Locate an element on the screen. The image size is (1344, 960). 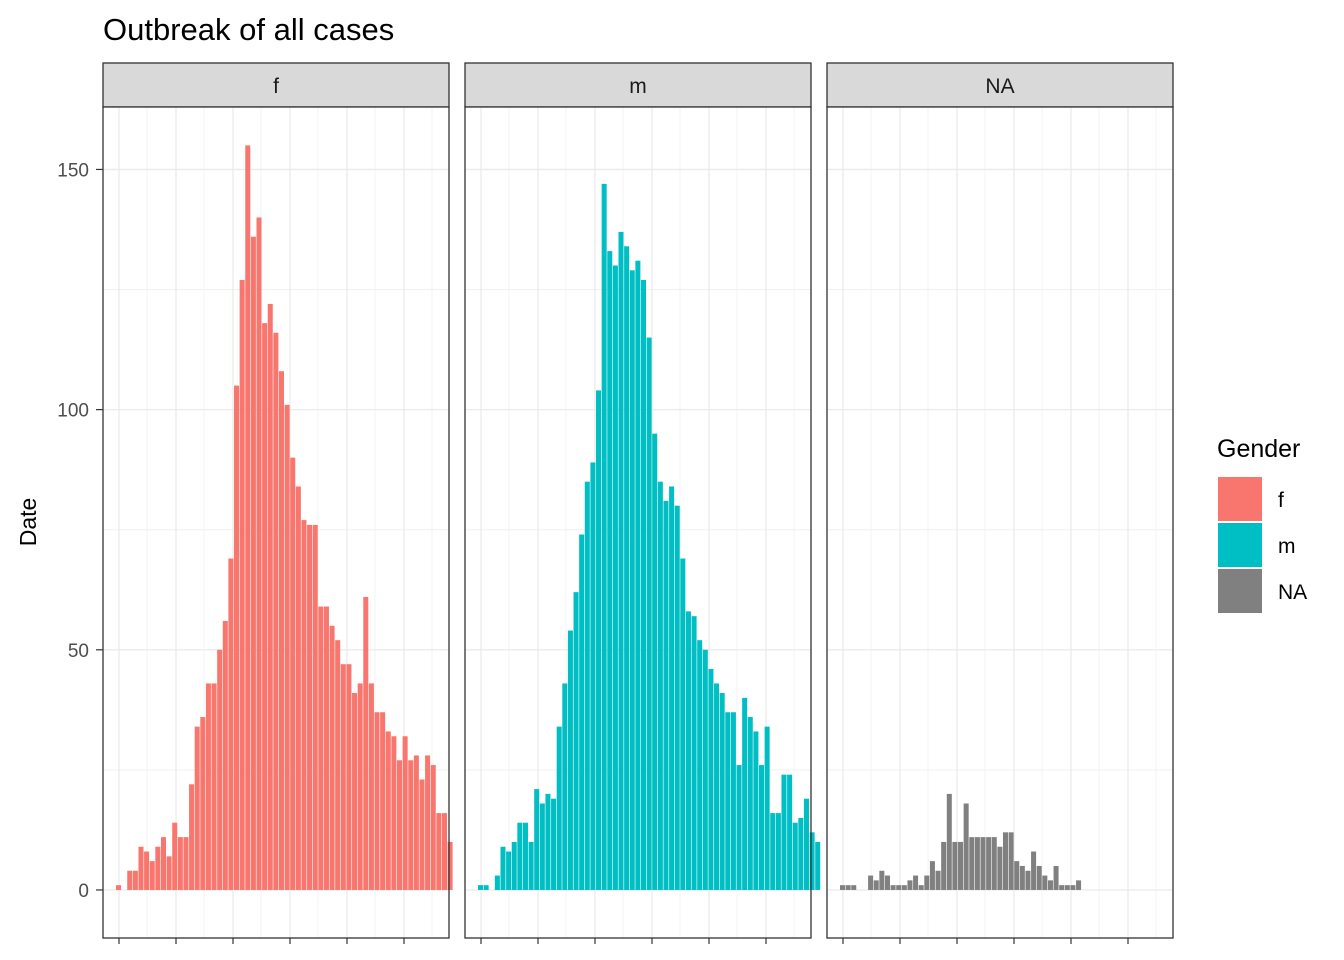
facet-strip-label: NA is located at coordinates (999, 86).